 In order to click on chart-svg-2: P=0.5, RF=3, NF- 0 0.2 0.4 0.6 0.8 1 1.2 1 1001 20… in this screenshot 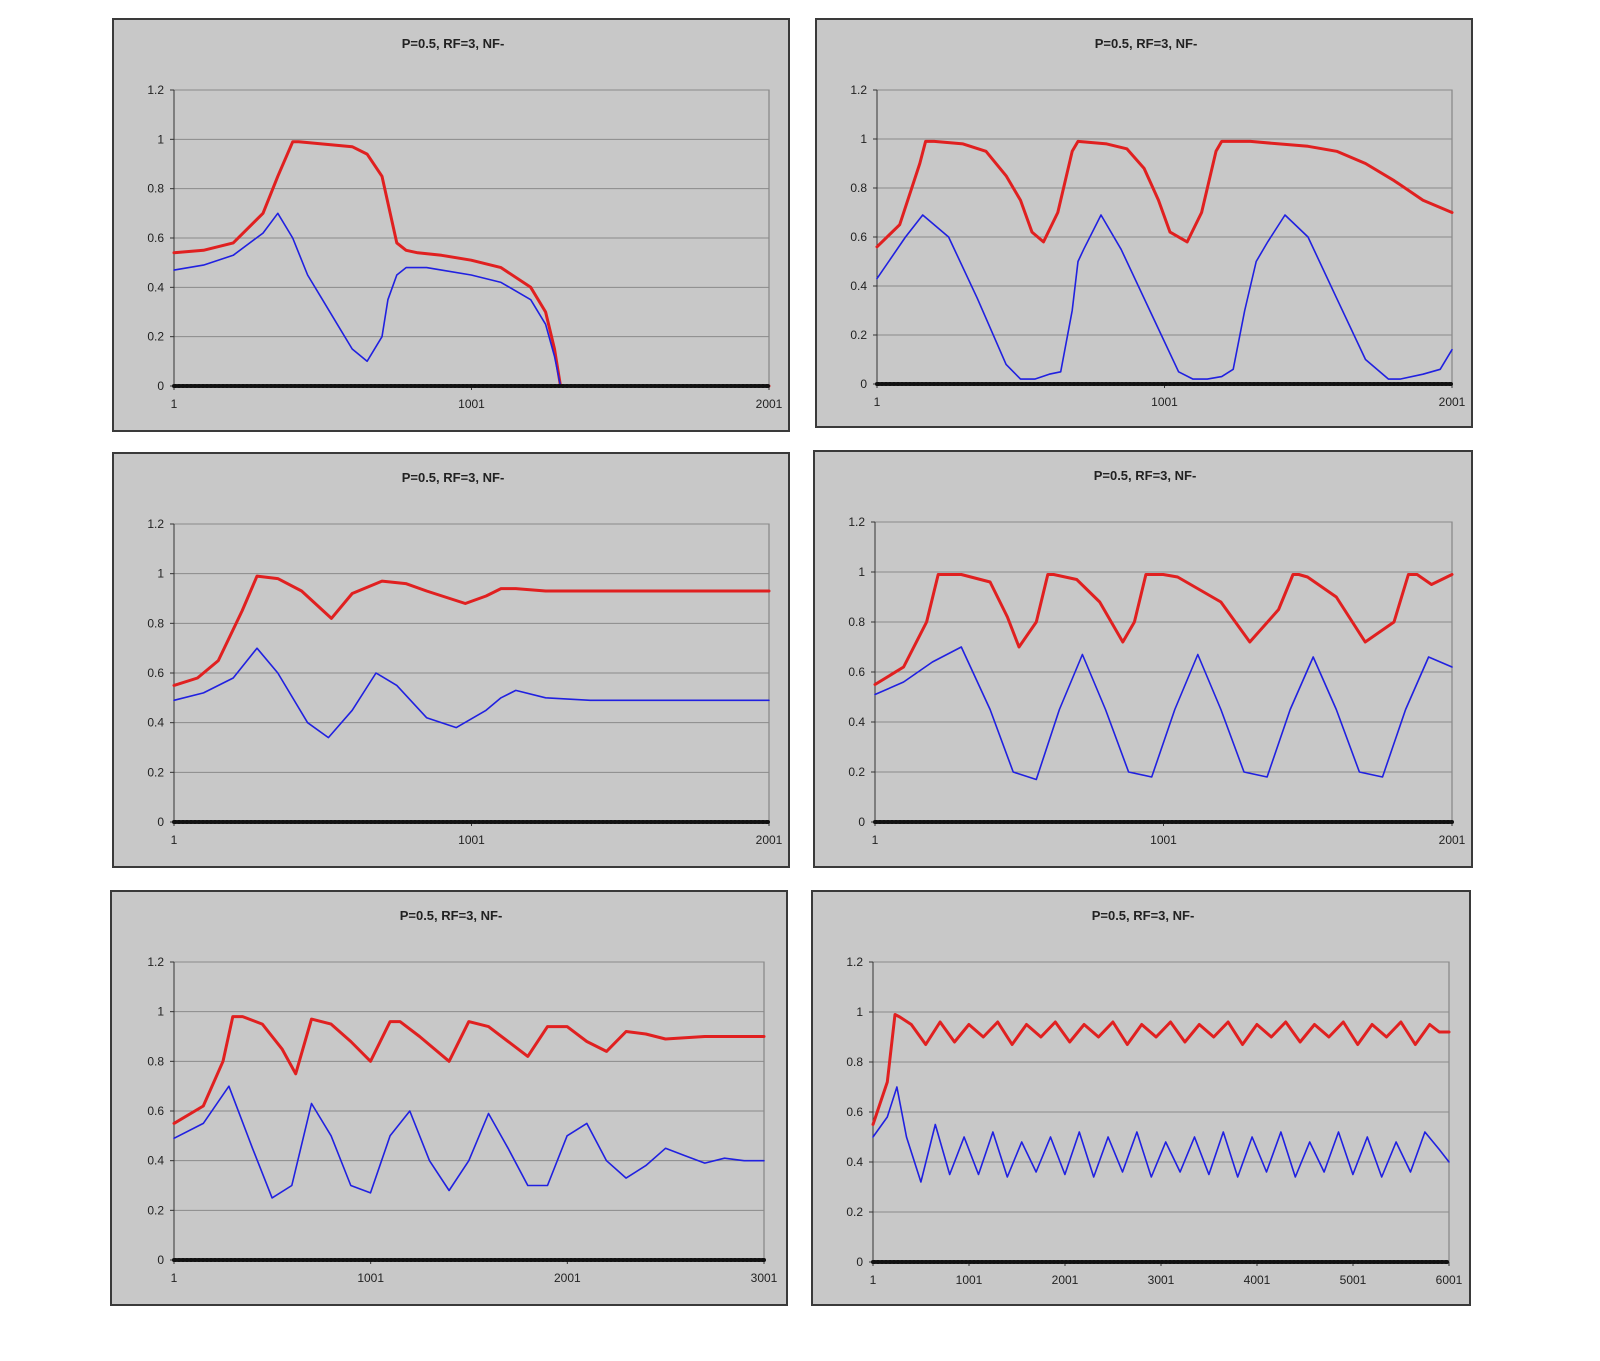, I will do `click(1158, 222)`.